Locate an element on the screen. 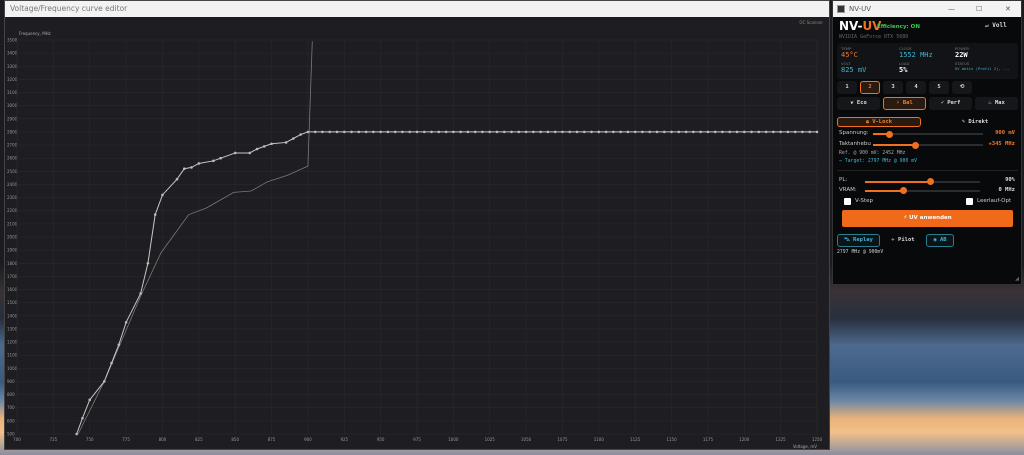  y-tick-label: 2900 is located at coordinates (12, 118).